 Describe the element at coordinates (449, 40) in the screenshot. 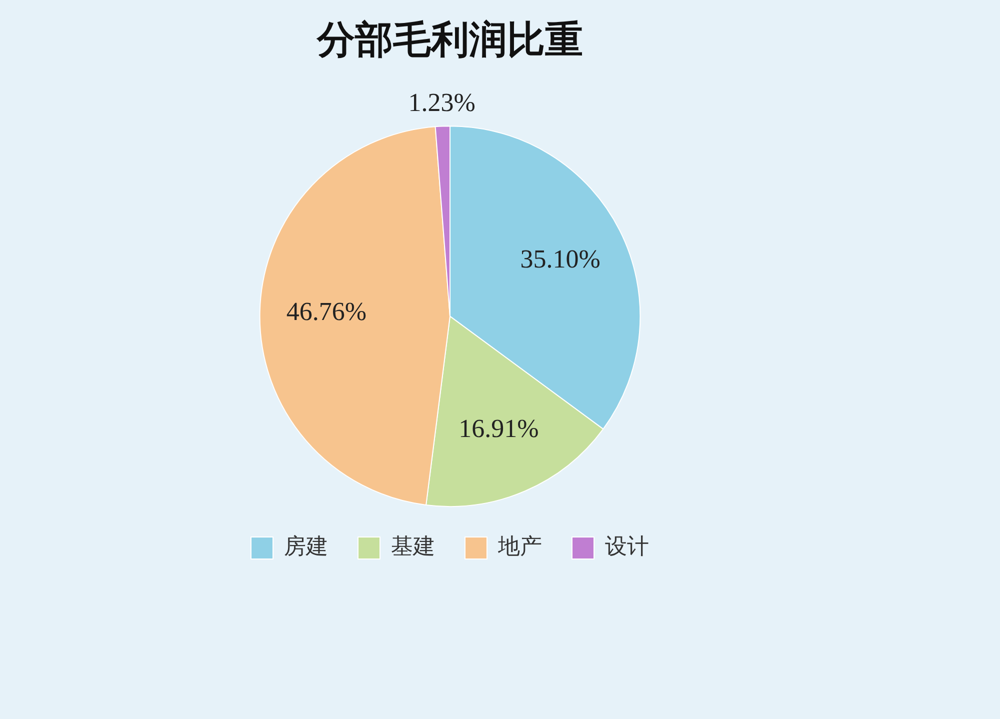

I see `chart-title: 分部毛利润比重` at that location.